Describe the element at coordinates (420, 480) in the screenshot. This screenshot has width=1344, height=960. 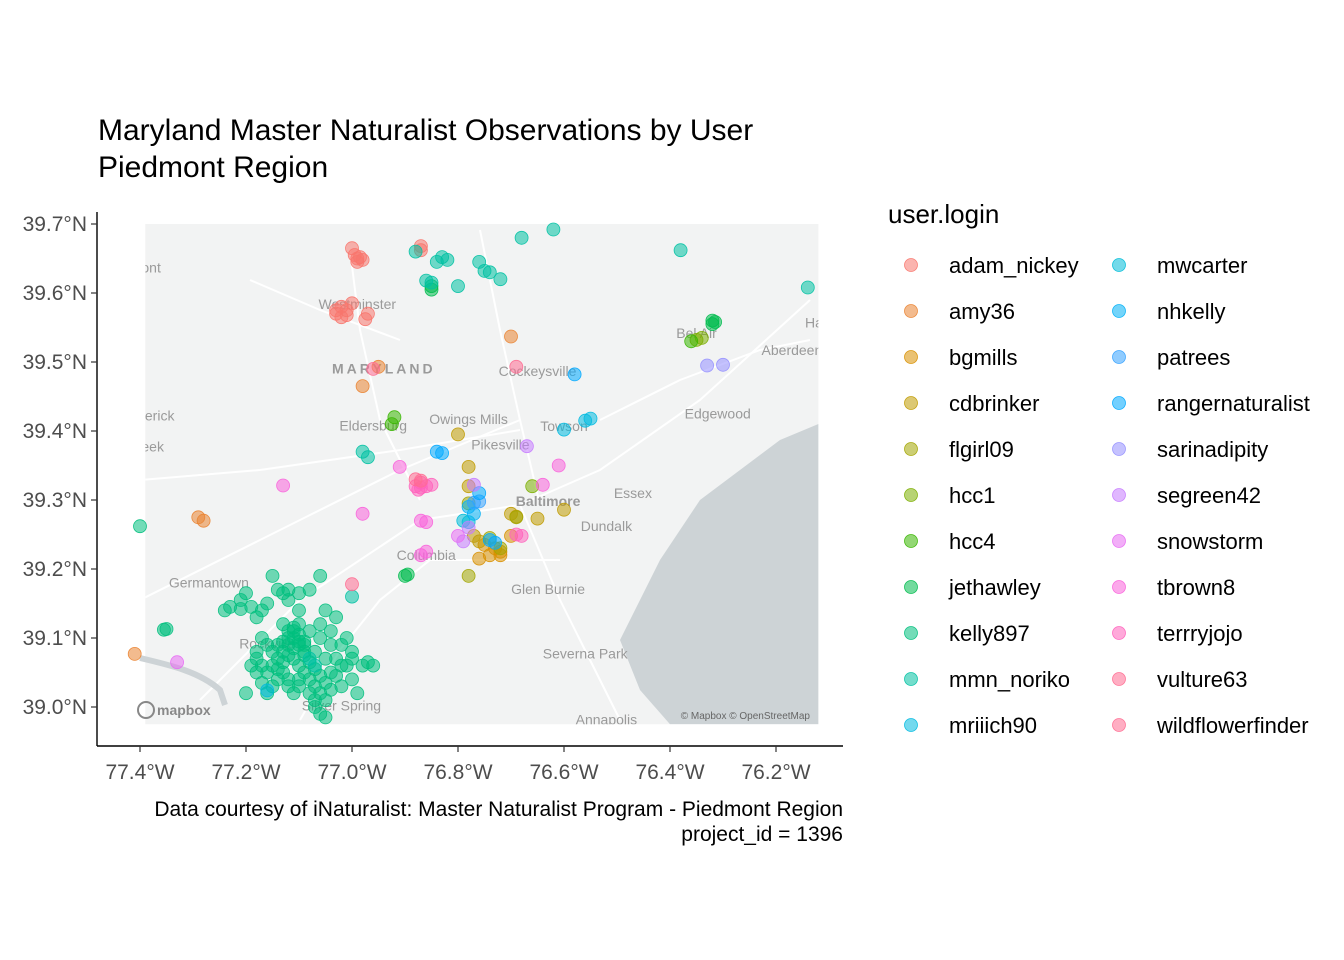
I see `point-vulture63` at that location.